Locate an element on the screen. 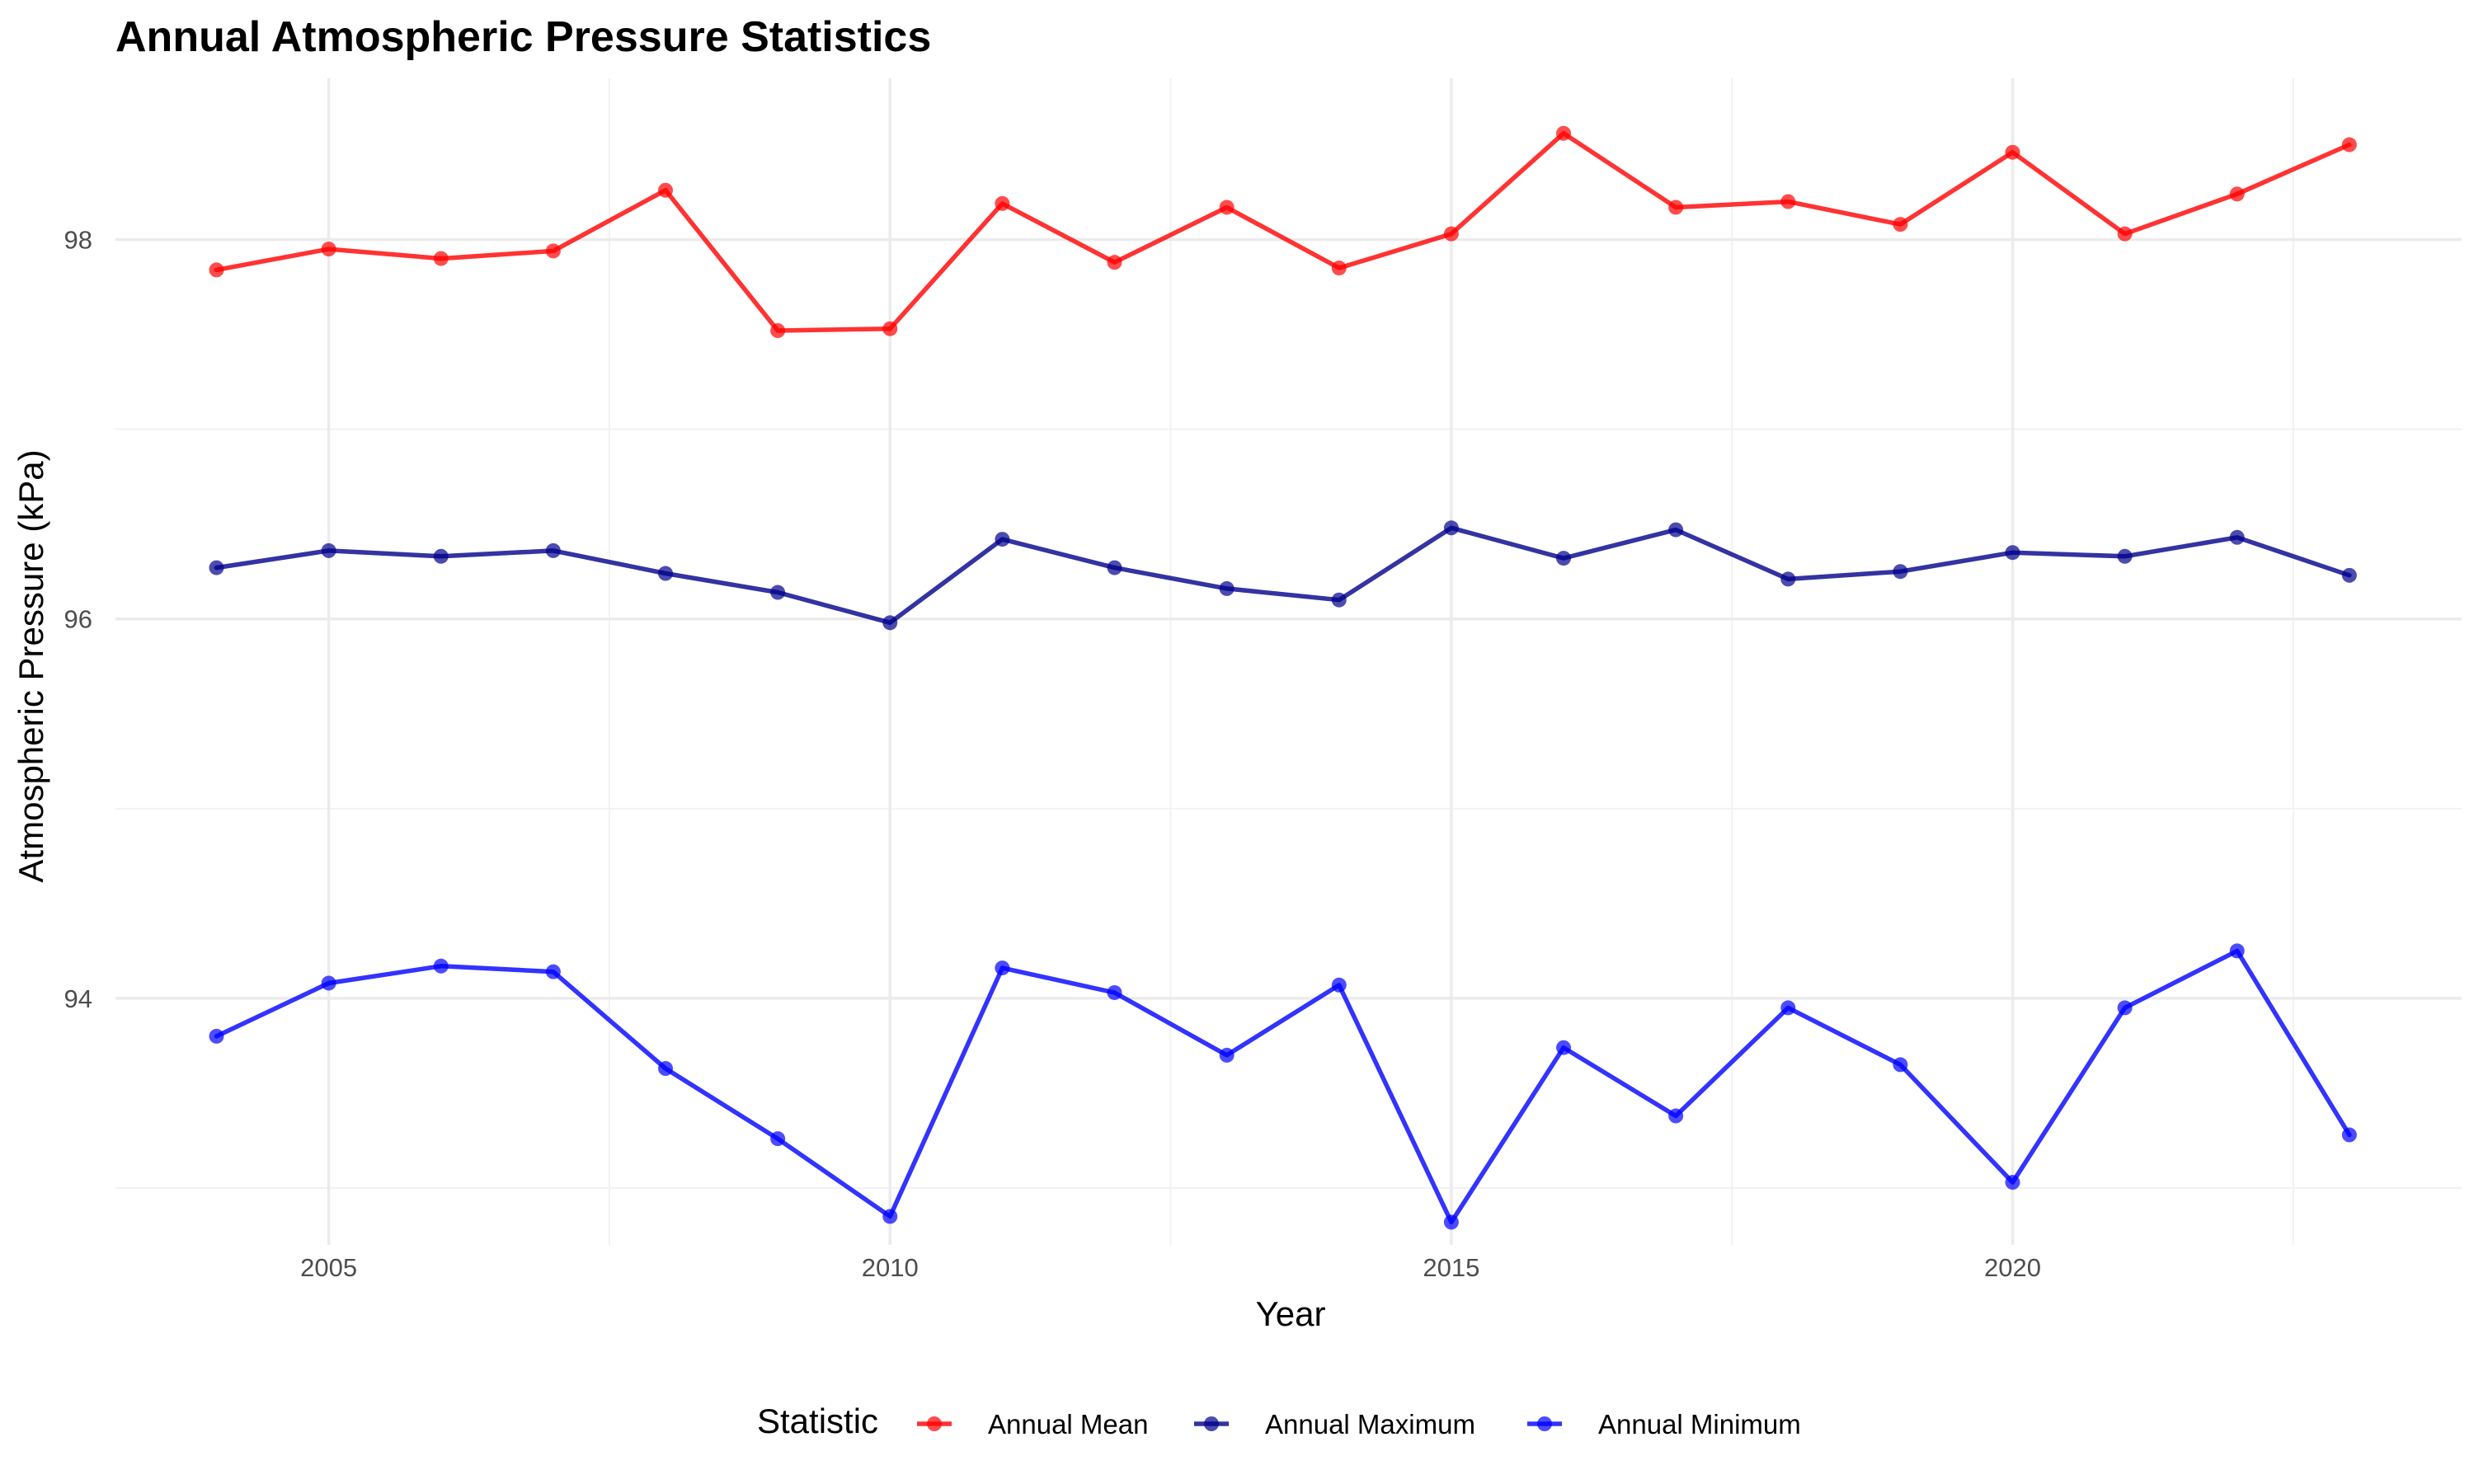  y-tick-label: 94 is located at coordinates (78, 998).